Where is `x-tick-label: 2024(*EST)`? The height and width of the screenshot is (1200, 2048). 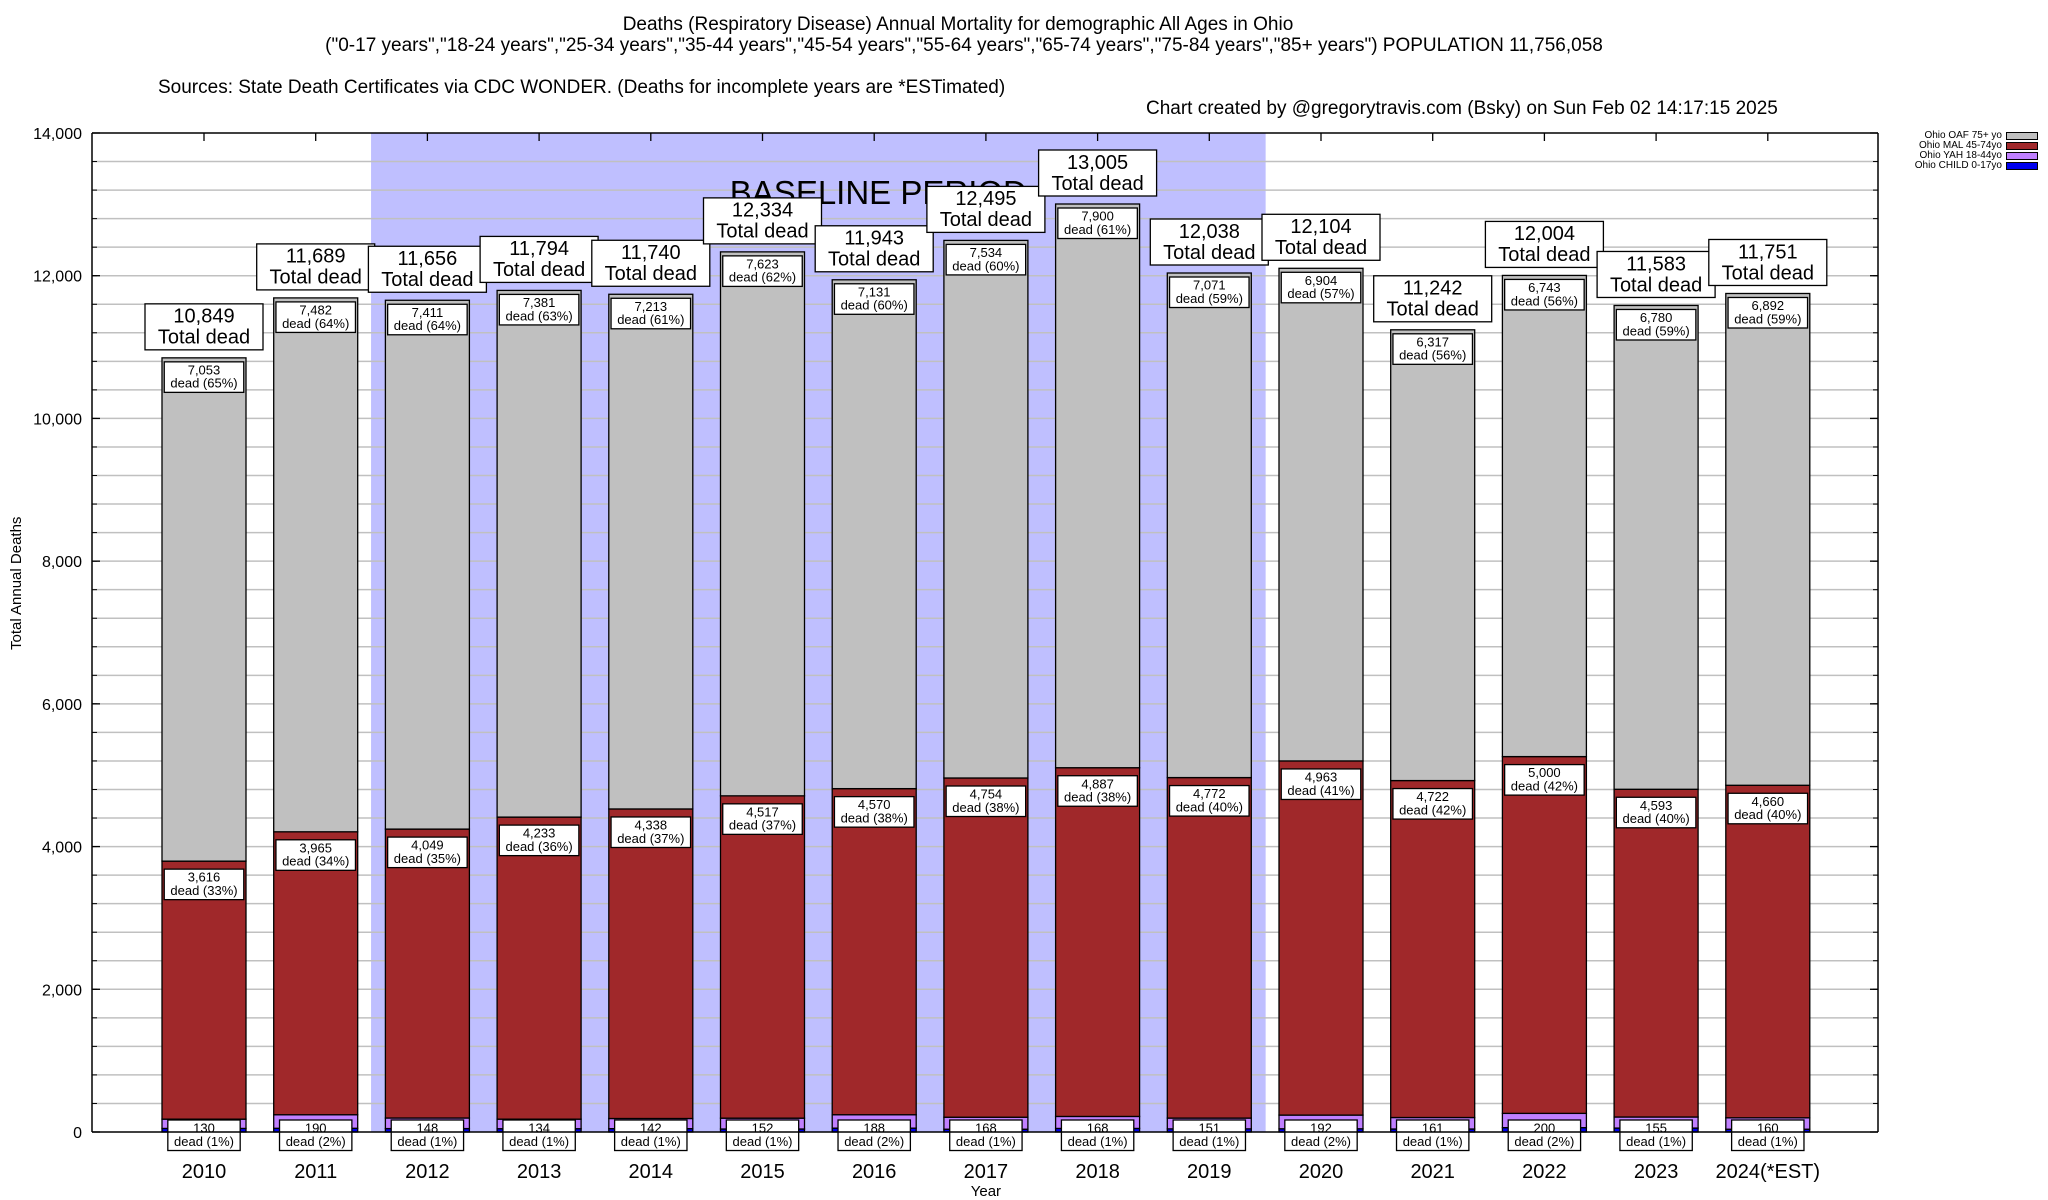 x-tick-label: 2024(*EST) is located at coordinates (1768, 1172).